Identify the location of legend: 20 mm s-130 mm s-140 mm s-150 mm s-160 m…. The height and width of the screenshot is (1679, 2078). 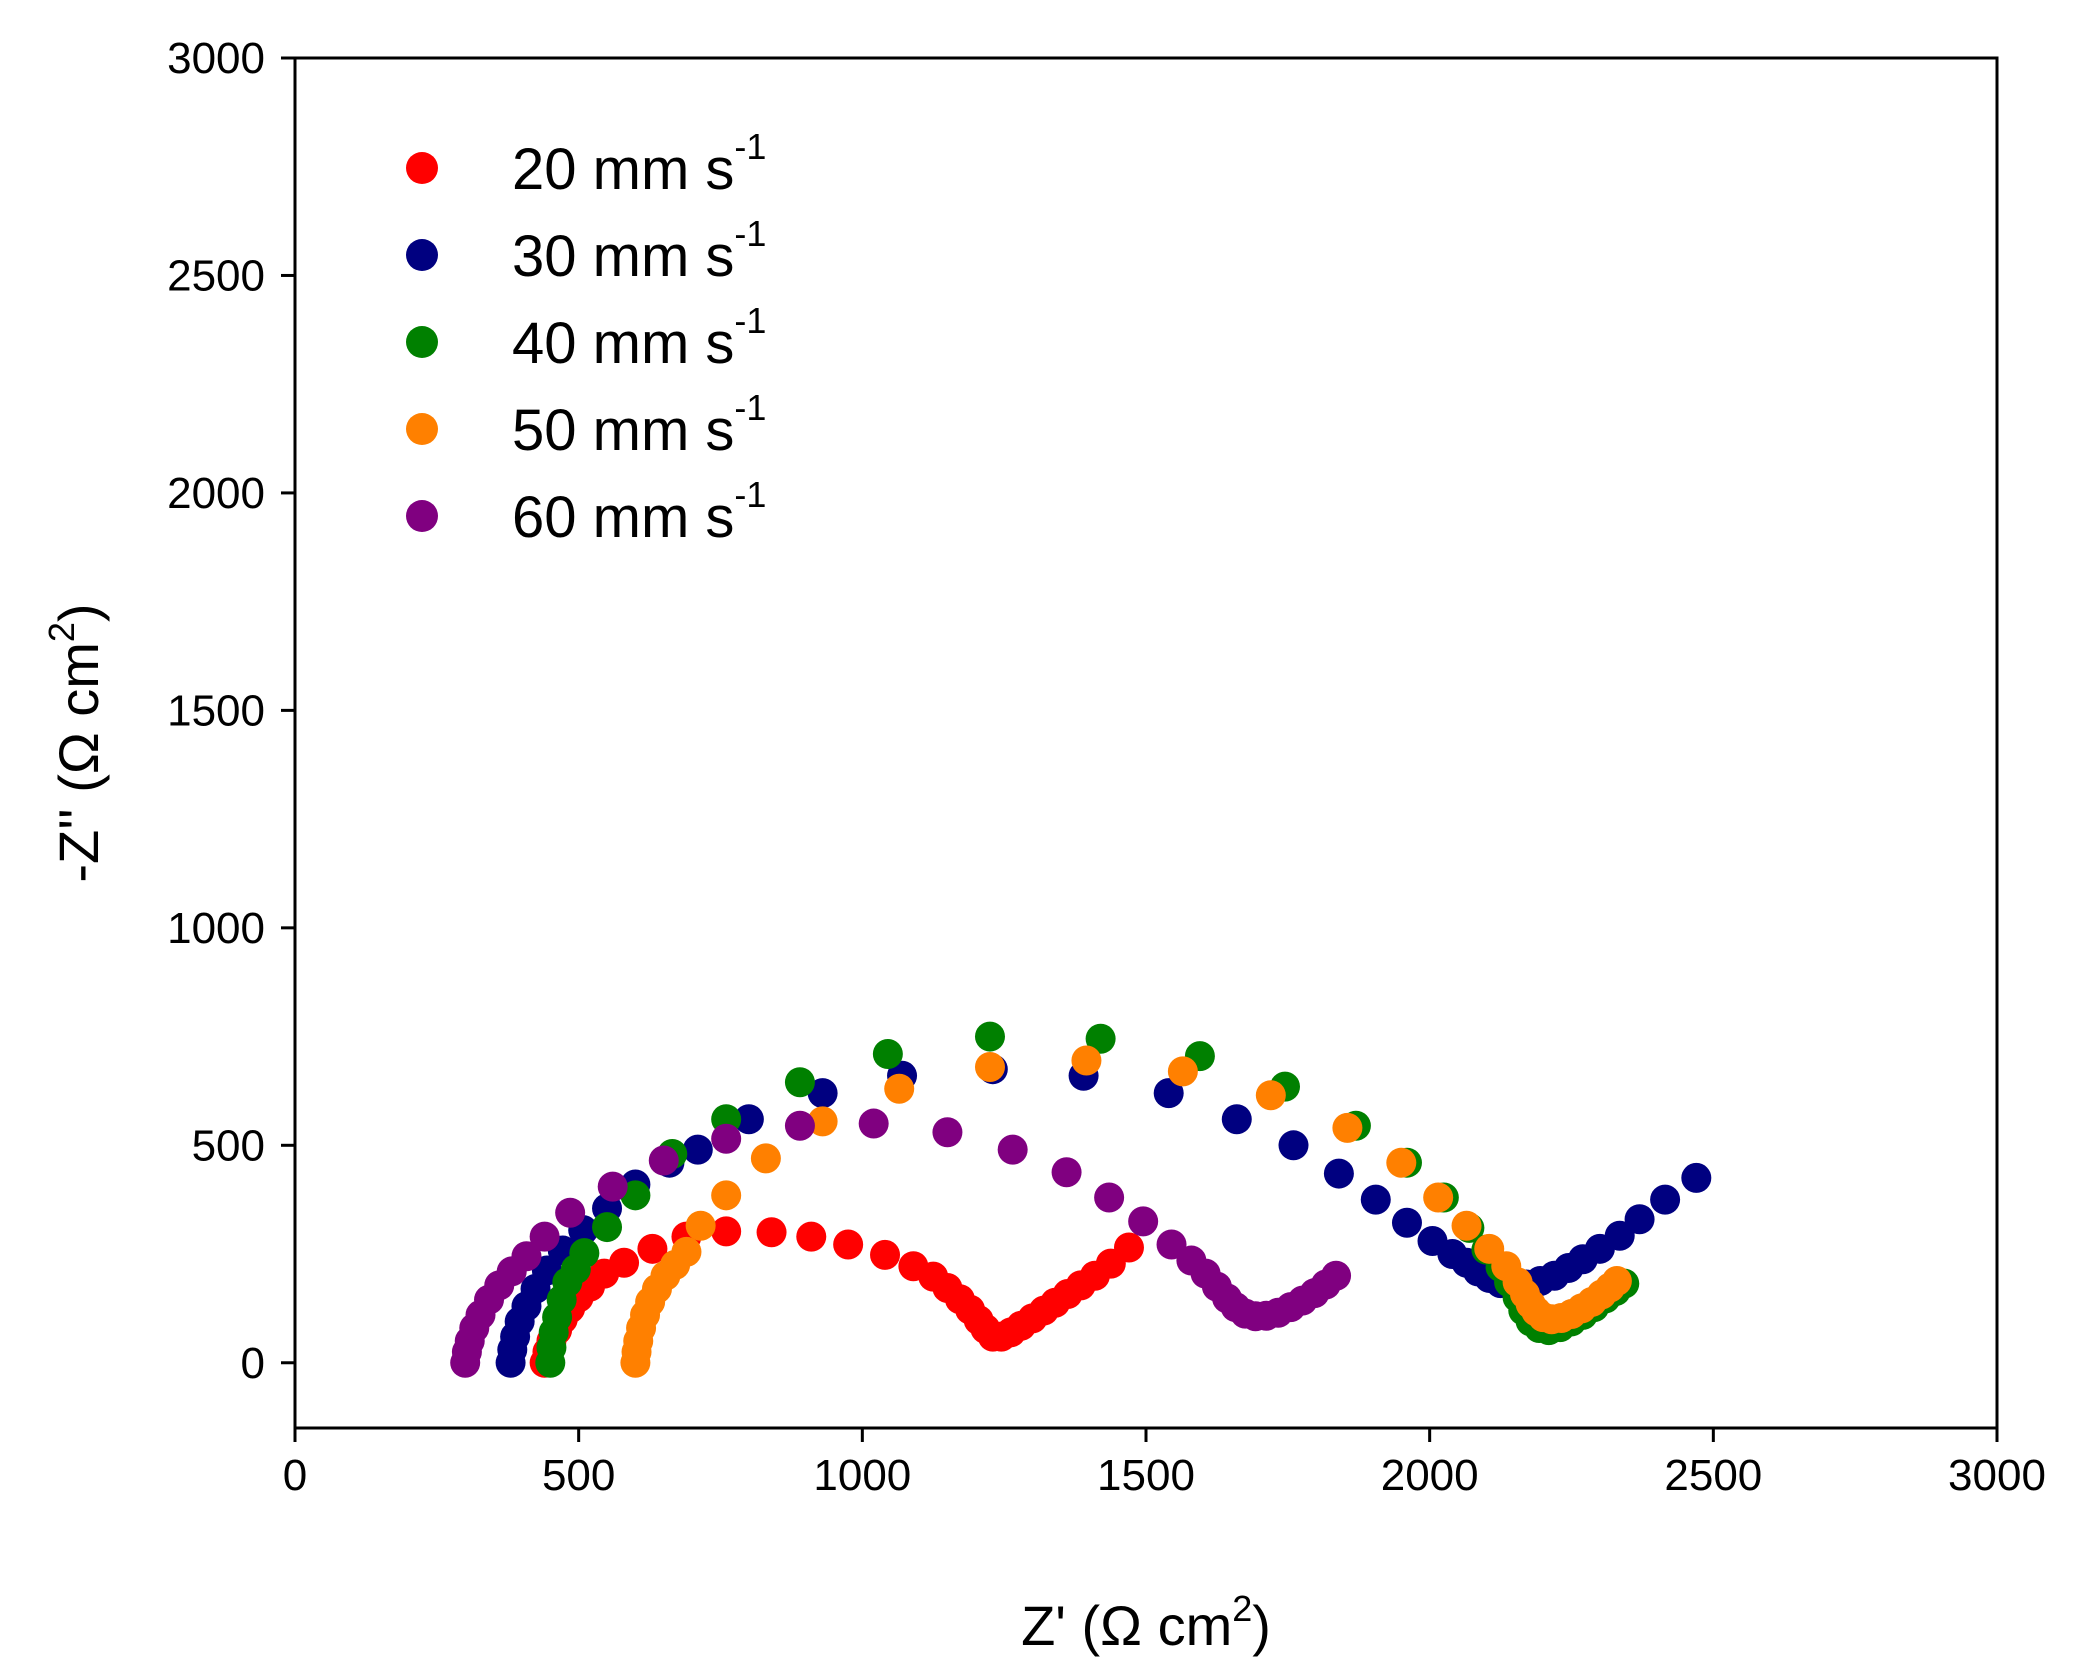
(586, 338).